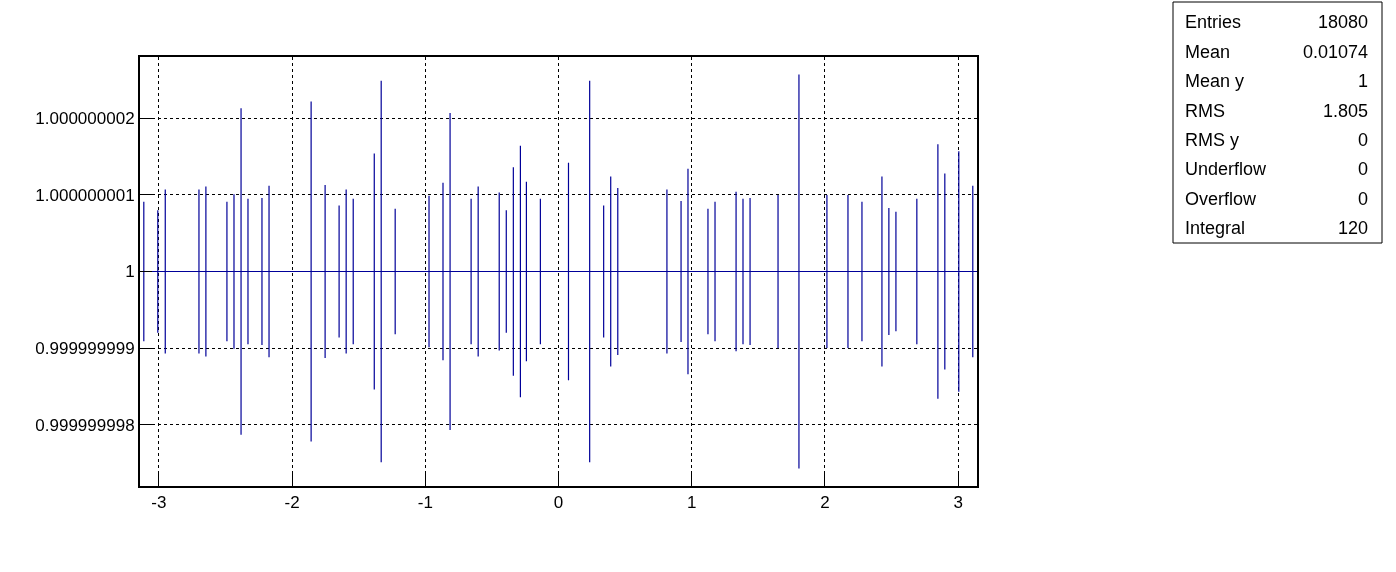 This screenshot has width=1396, height=572. What do you see at coordinates (1212, 140) in the screenshot?
I see `text: RMS y` at bounding box center [1212, 140].